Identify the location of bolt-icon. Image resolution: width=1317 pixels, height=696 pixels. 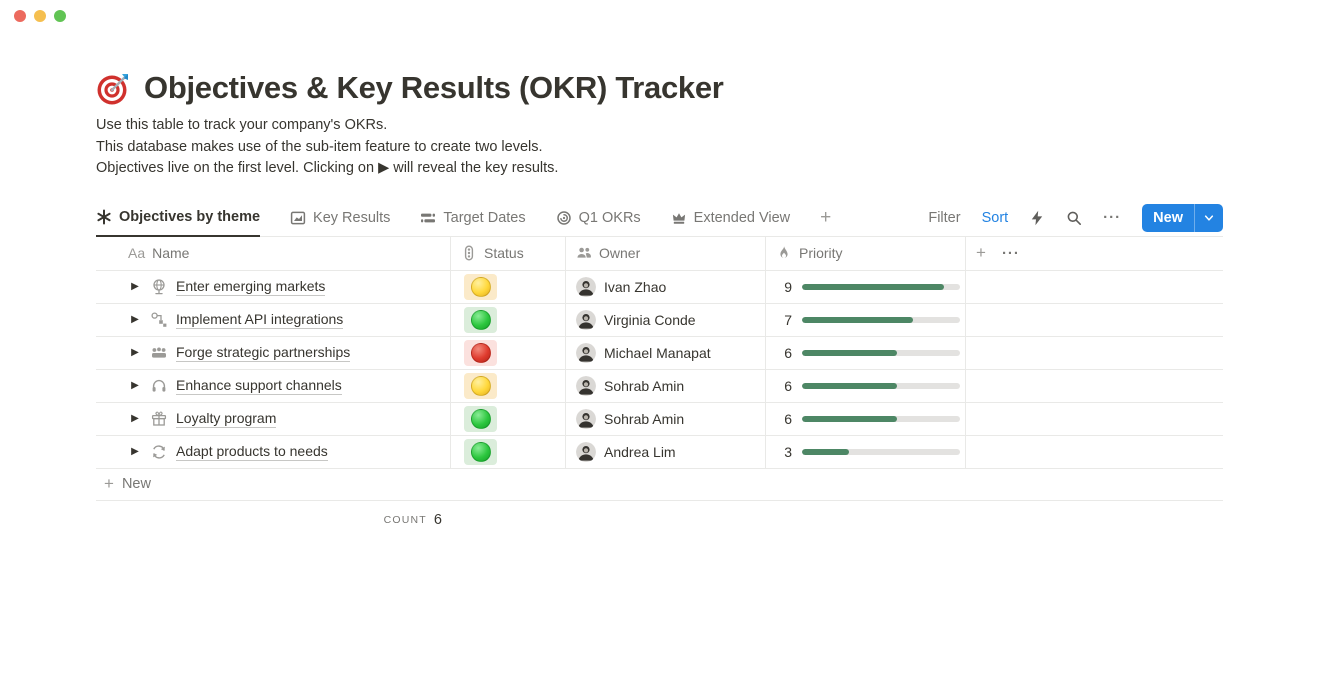
(1037, 218).